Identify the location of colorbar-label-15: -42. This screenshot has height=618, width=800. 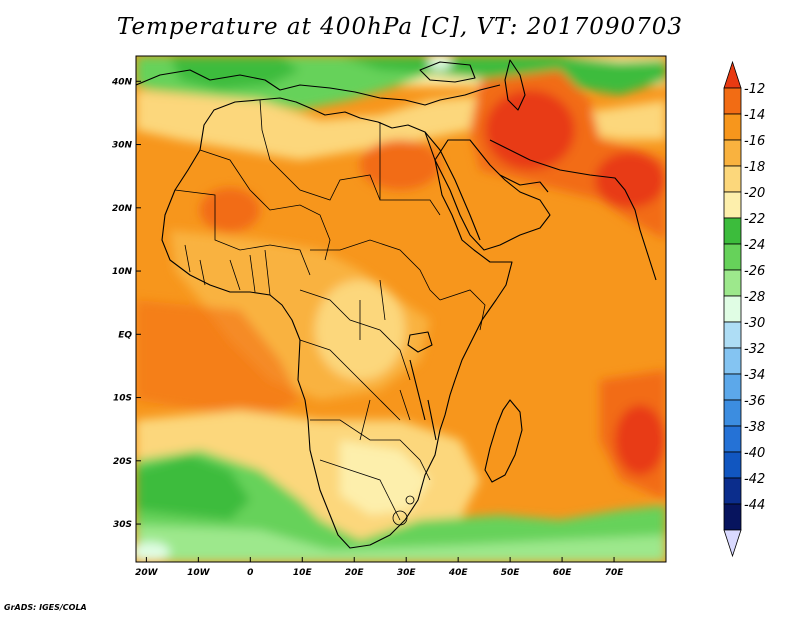
(754, 479).